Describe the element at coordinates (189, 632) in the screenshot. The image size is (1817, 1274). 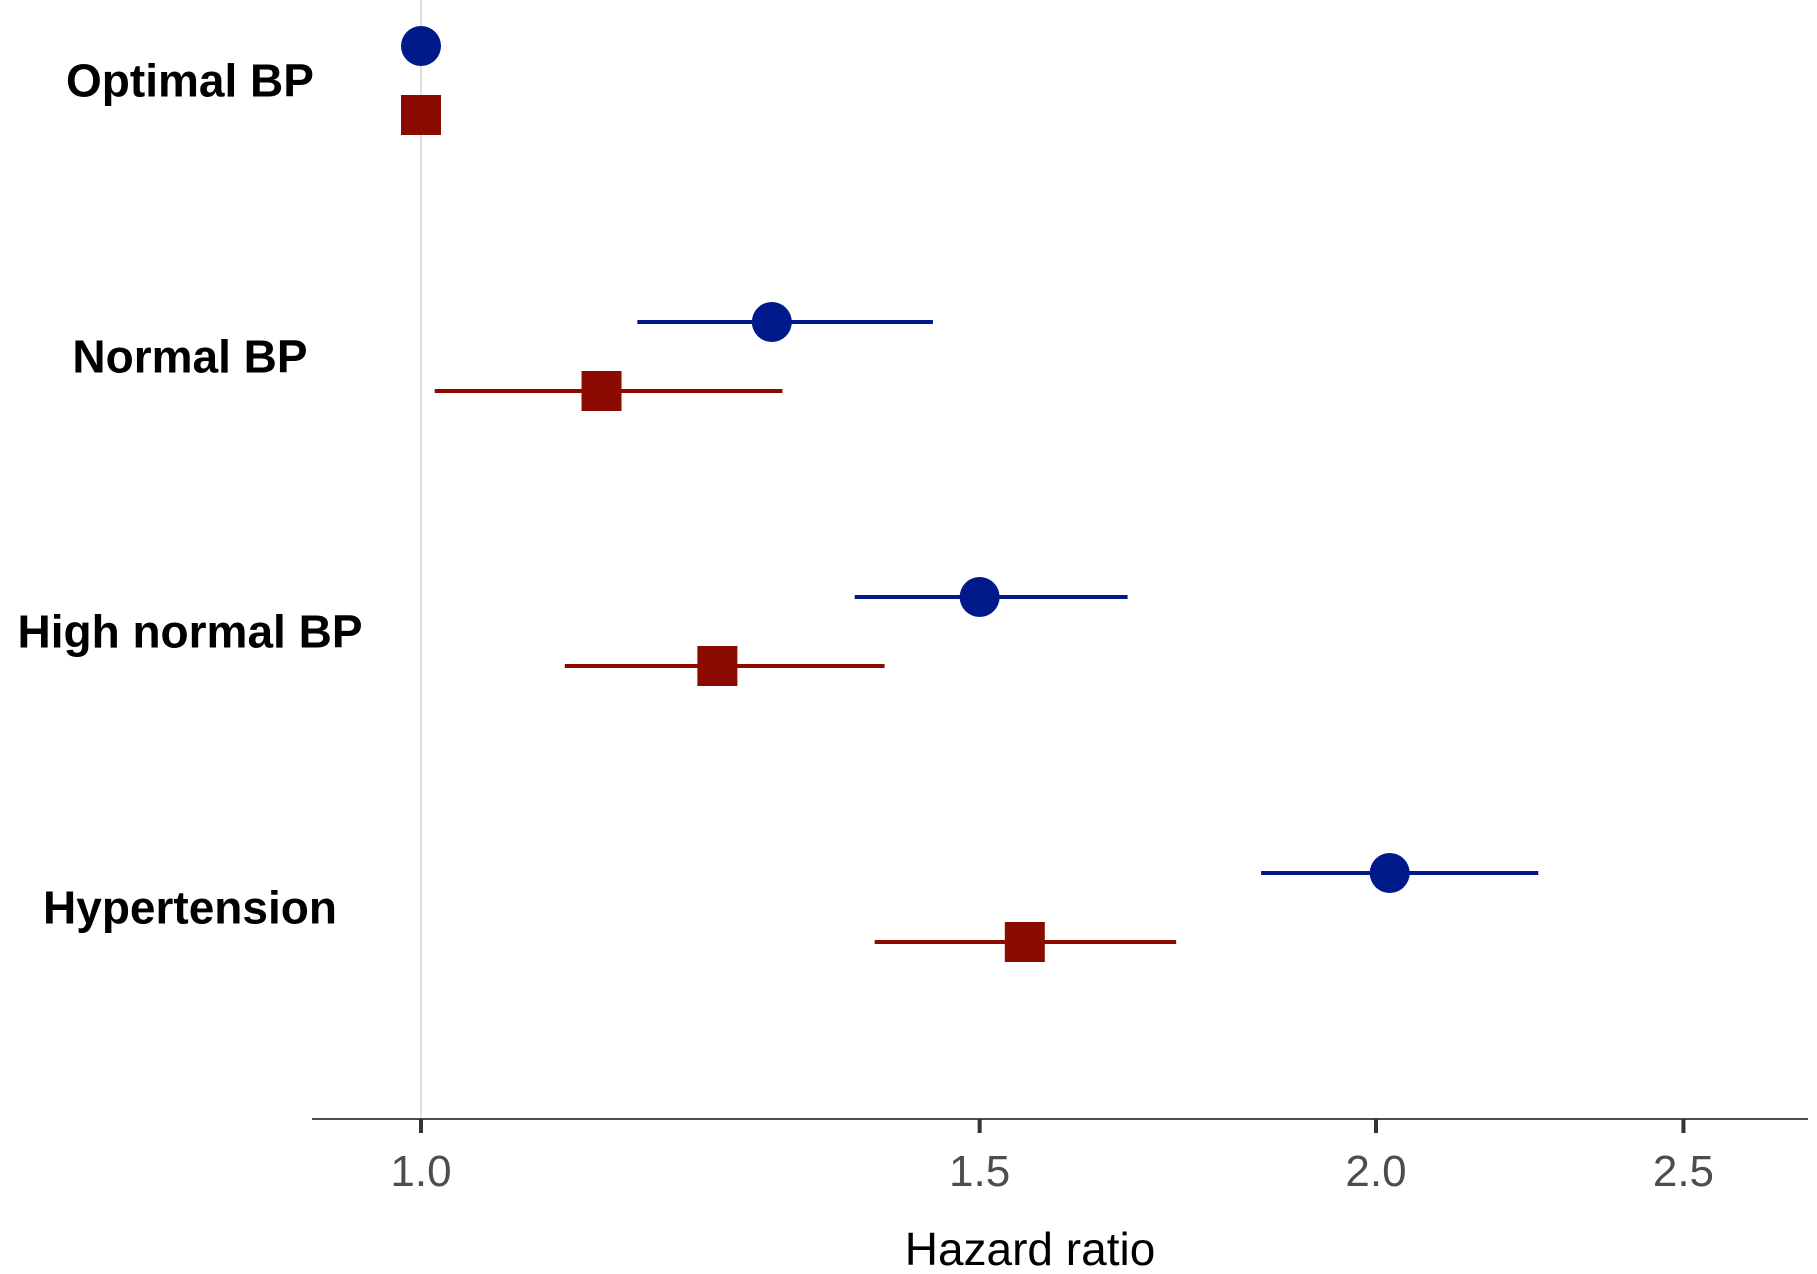
I see `category-label: High normal BP` at that location.